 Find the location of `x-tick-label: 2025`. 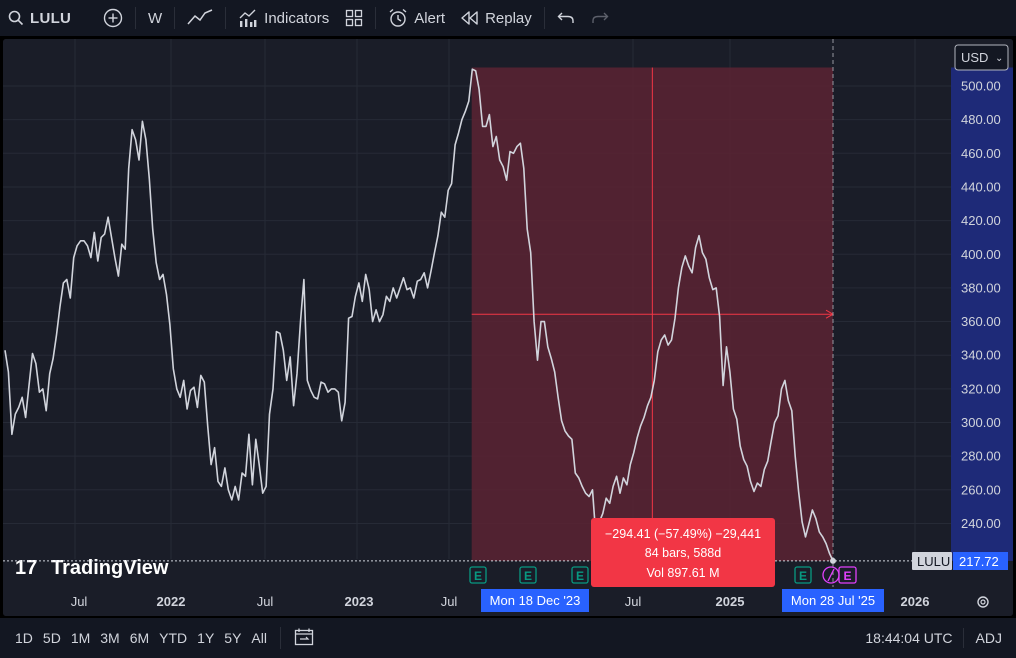

x-tick-label: 2025 is located at coordinates (730, 601).